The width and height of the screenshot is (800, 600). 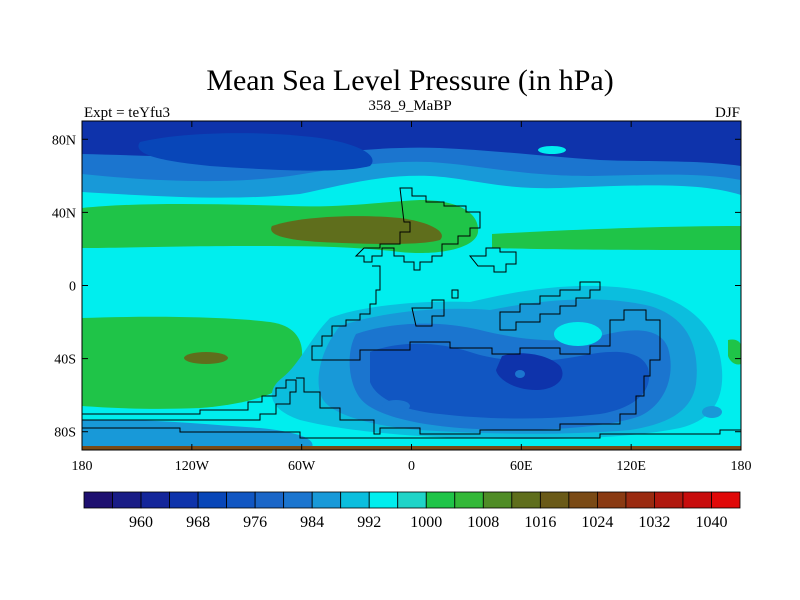 I want to click on northern-continent-outline, so click(x=417, y=229).